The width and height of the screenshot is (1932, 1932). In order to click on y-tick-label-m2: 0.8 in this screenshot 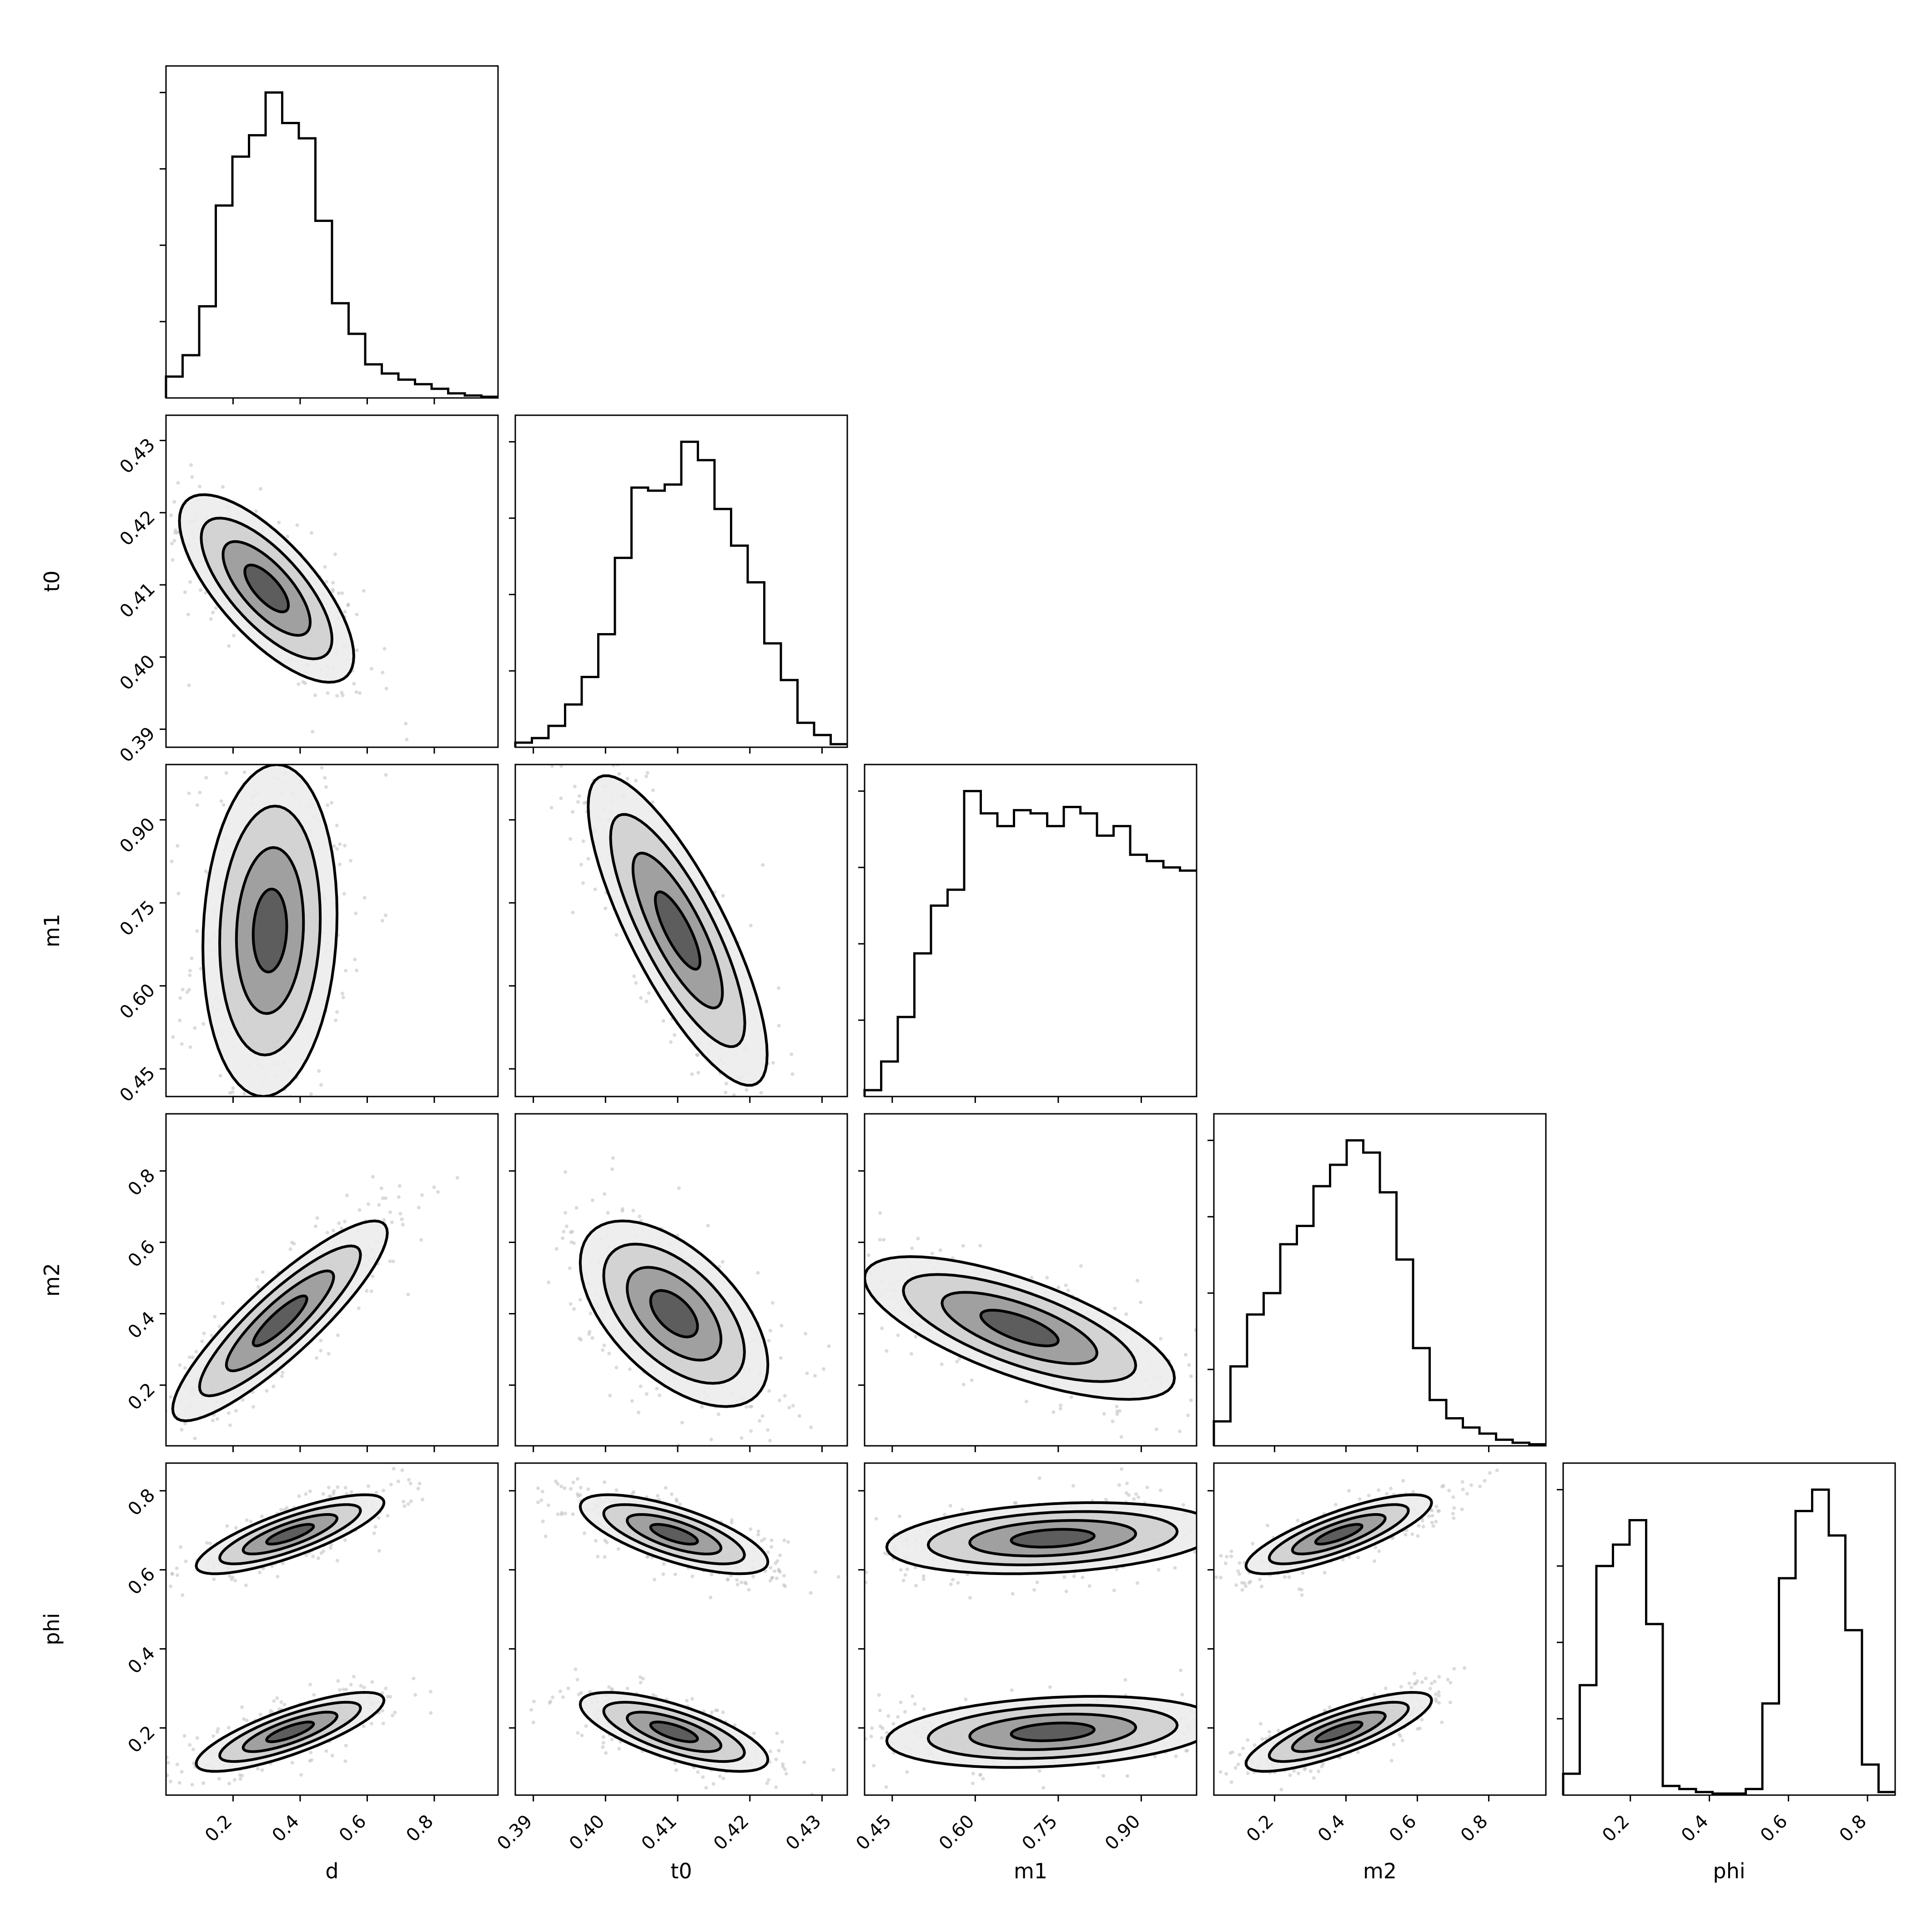, I will do `click(142, 1182)`.